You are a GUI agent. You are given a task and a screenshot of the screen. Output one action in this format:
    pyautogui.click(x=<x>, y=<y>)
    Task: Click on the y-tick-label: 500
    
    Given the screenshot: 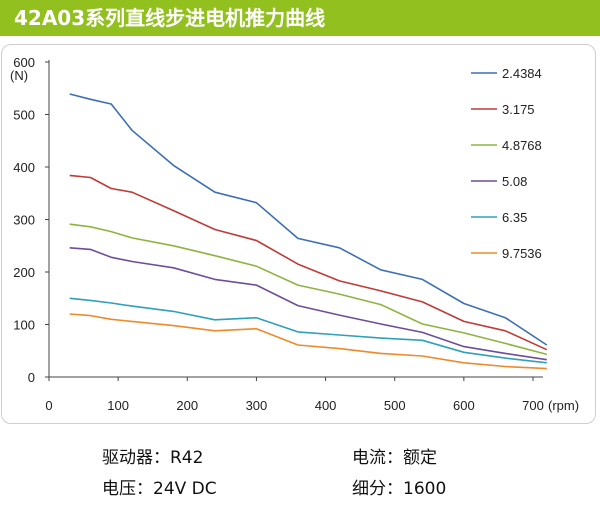 What is the action you would take?
    pyautogui.click(x=24, y=115)
    